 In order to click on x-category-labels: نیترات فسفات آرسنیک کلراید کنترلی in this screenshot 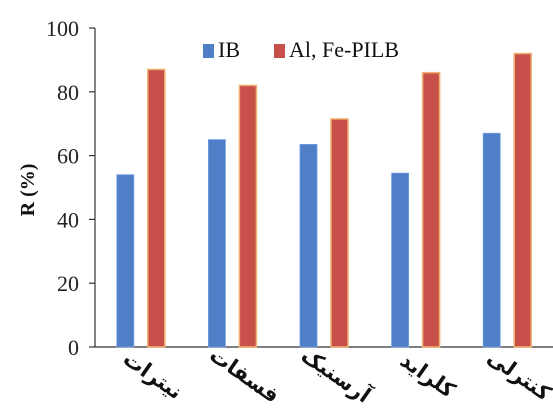, I will do `click(336, 375)`.